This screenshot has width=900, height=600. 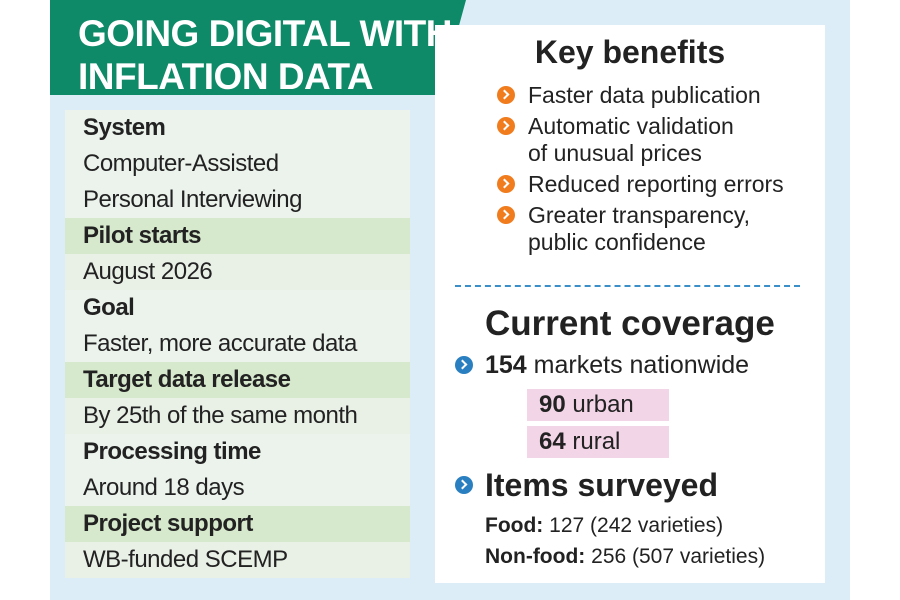 I want to click on detail-label: Project support, so click(x=237, y=524).